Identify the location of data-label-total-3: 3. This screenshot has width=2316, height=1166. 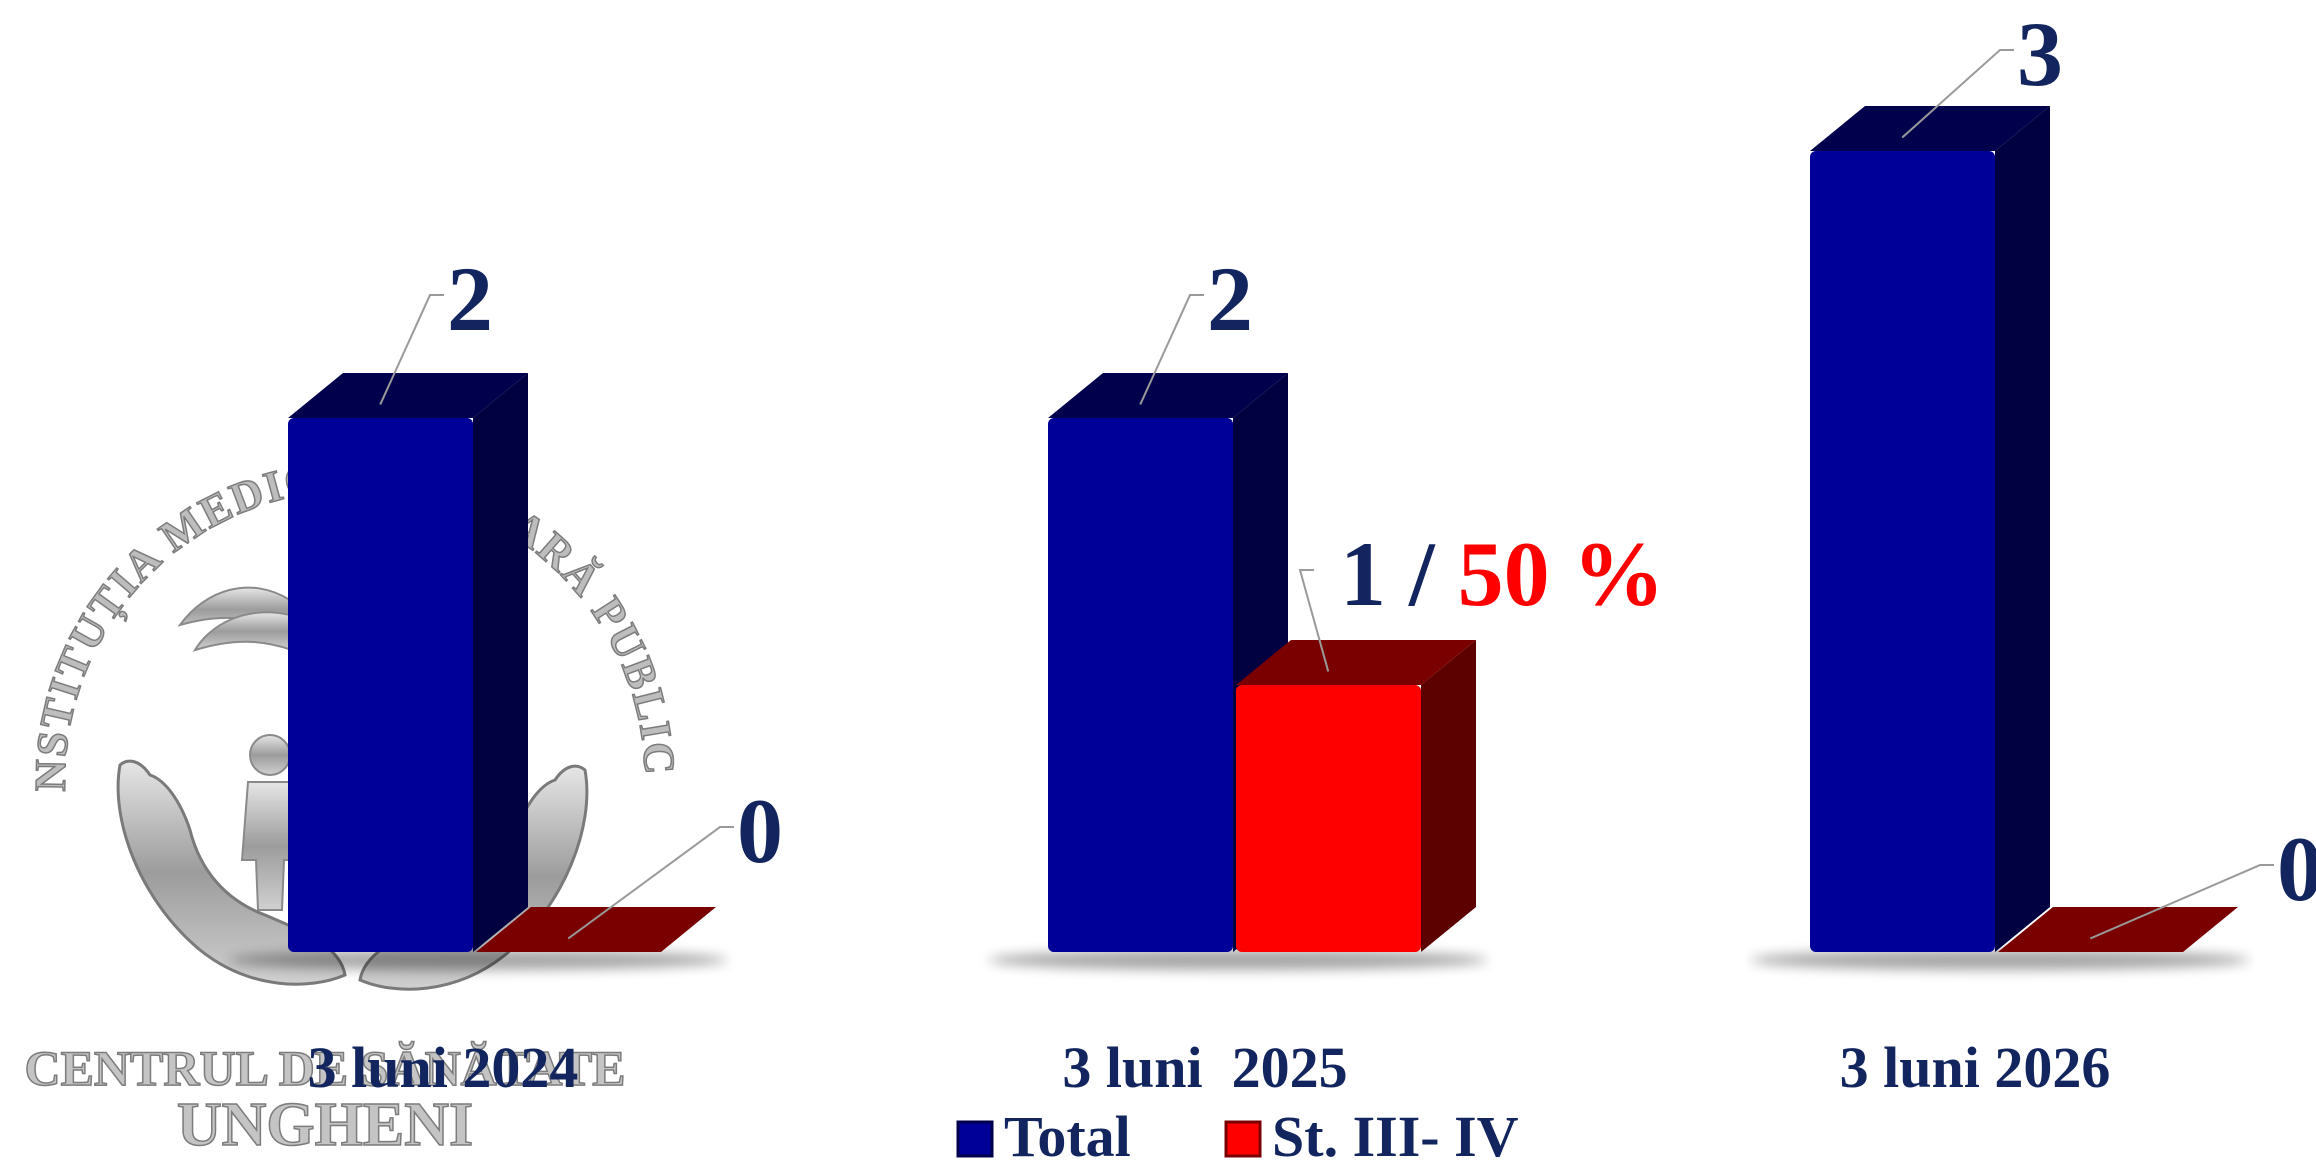
(2040, 54).